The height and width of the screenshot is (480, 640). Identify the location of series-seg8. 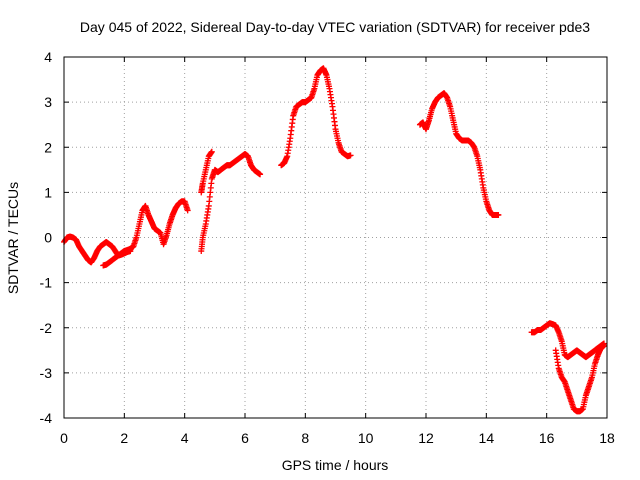
(579, 378).